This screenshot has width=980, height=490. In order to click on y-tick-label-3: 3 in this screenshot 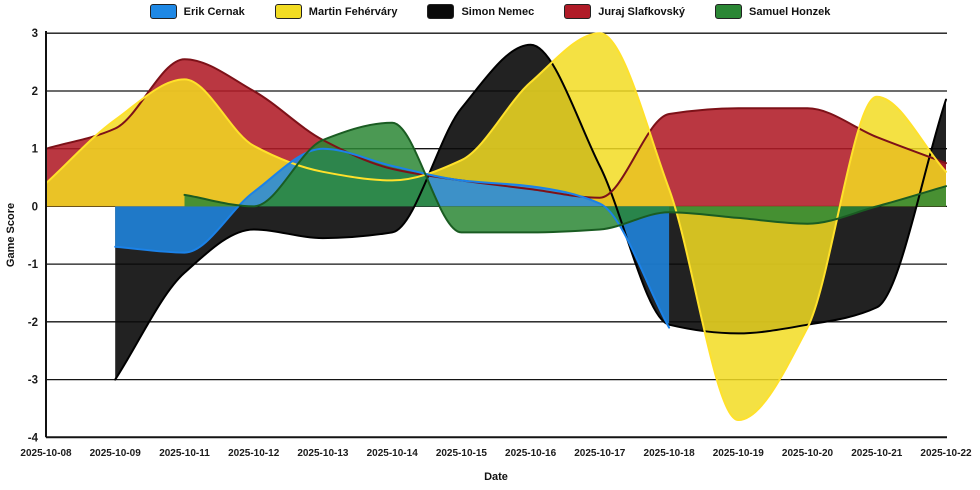, I will do `click(35, 34)`.